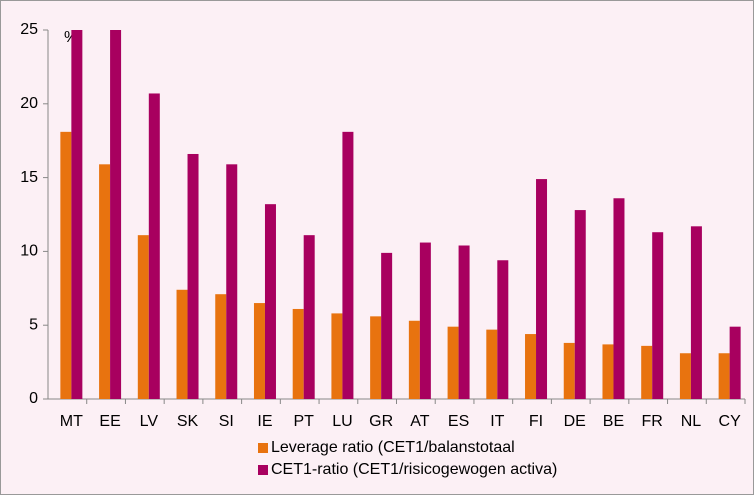  Describe the element at coordinates (29, 29) in the screenshot. I see `y-tick-label: 25` at that location.